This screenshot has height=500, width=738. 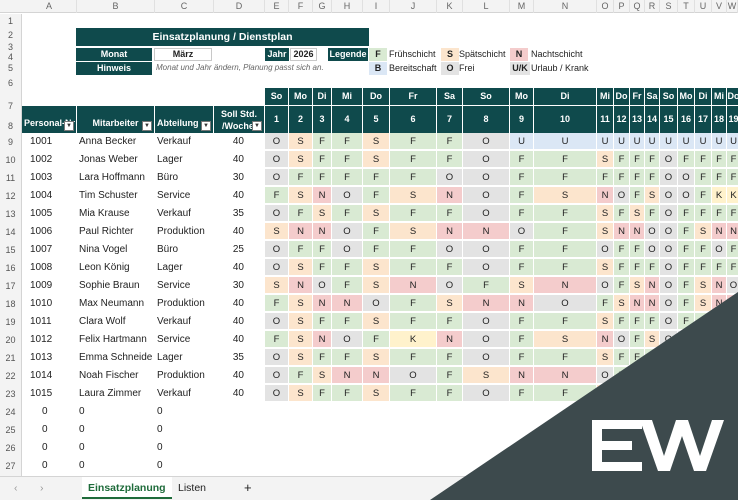 I want to click on row-number: 15, so click(x=11, y=250).